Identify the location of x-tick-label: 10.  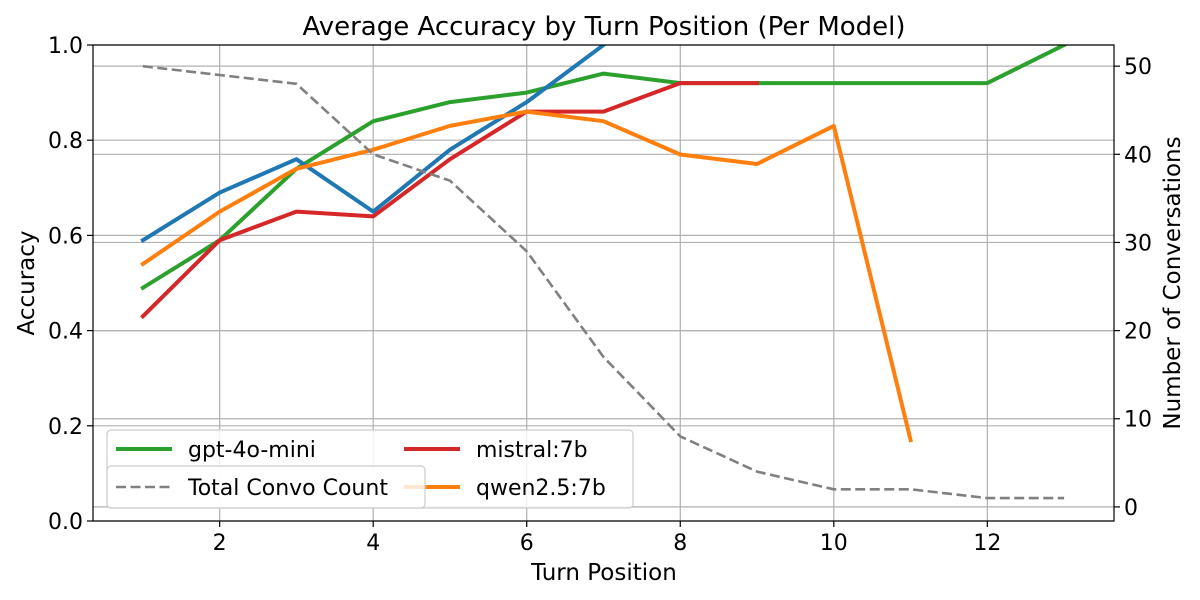
(834, 543).